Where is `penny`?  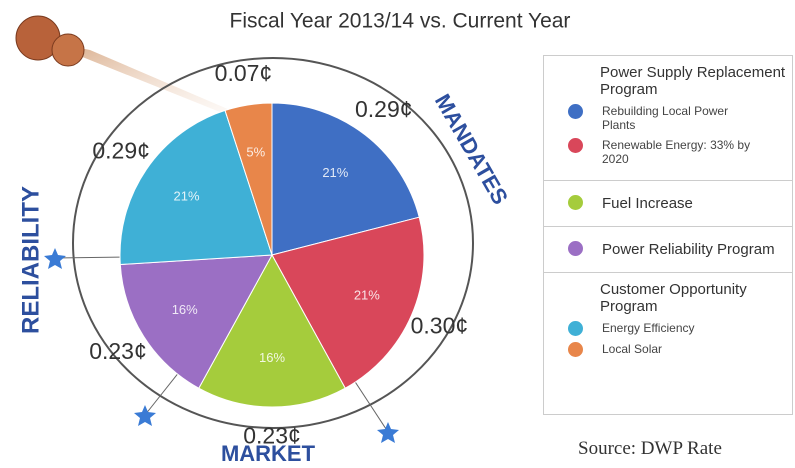 penny is located at coordinates (68, 50).